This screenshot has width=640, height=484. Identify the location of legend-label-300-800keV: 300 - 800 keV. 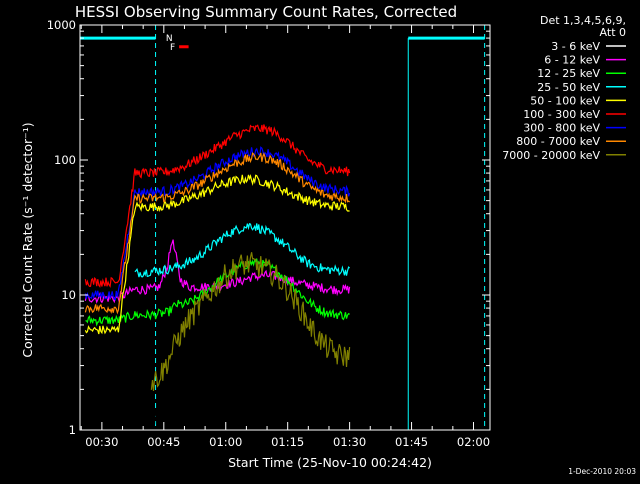
(561, 128).